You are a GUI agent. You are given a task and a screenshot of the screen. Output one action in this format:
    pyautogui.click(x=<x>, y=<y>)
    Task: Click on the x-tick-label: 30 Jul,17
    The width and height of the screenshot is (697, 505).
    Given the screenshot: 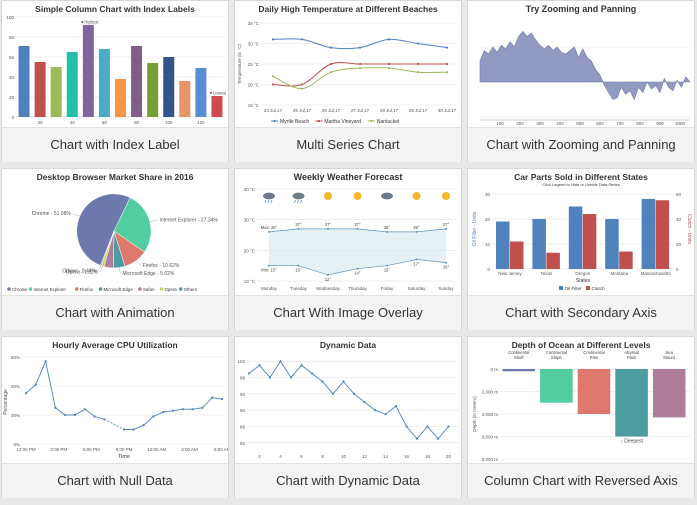 What is the action you would take?
    pyautogui.click(x=447, y=110)
    